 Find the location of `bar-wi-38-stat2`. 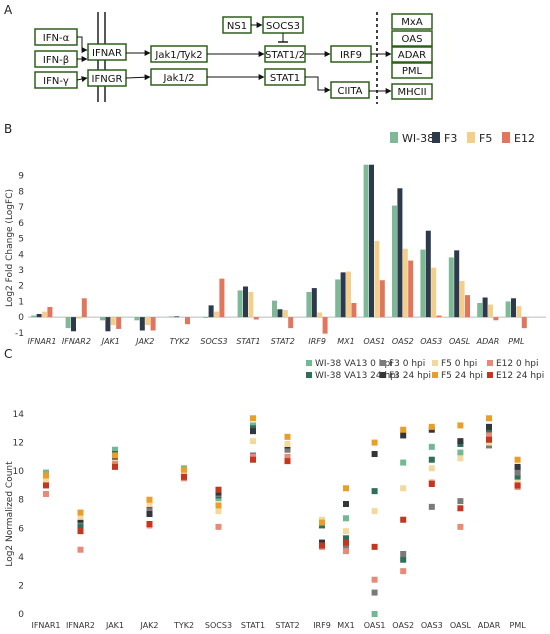

bar-wi-38-stat2 is located at coordinates (274, 309).